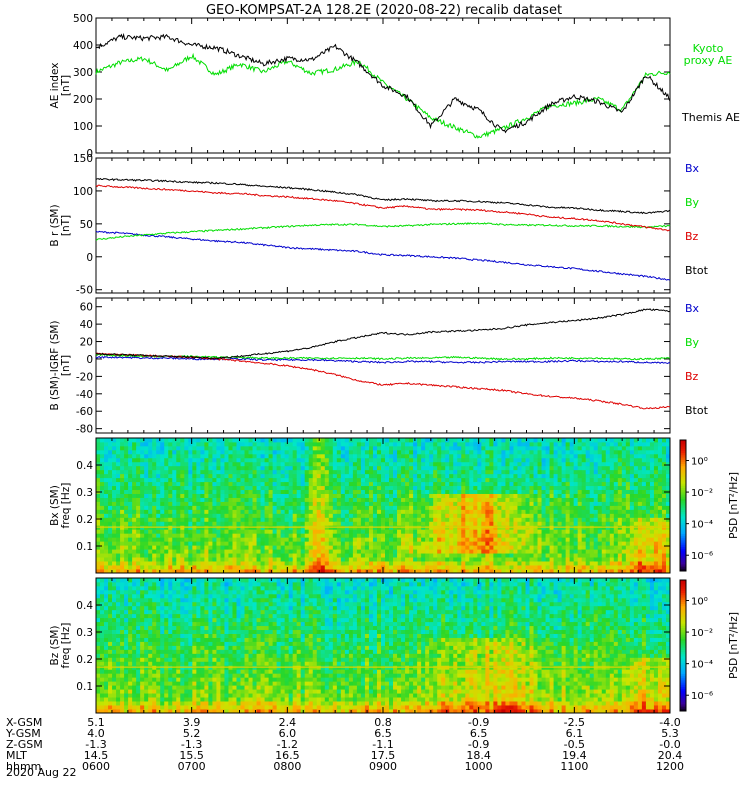 This screenshot has height=800, width=750. Describe the element at coordinates (83, 192) in the screenshot. I see `y-tick-label: 100` at that location.